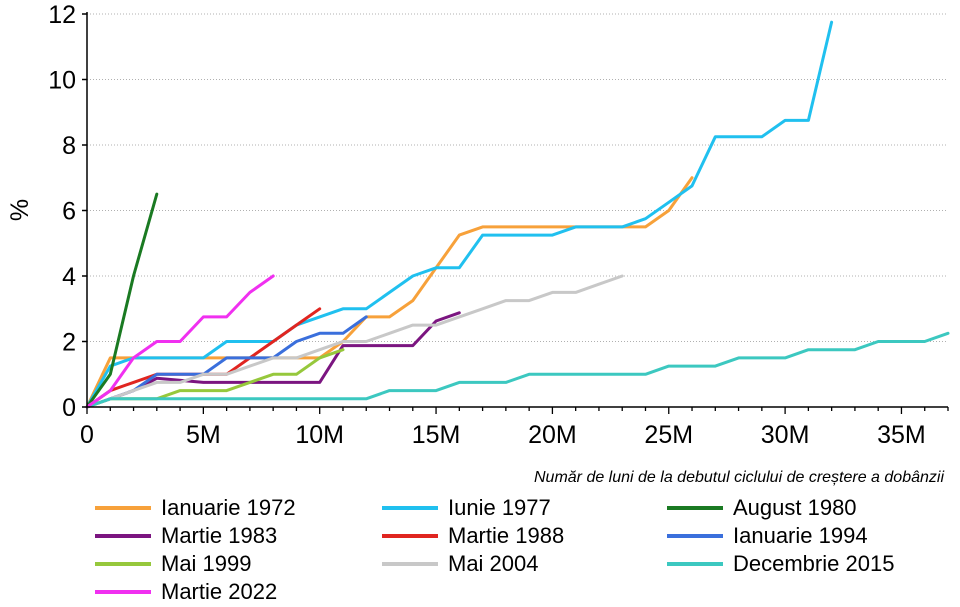 This screenshot has height=607, width=960. I want to click on legend-item: Martie 1983, so click(238, 536).